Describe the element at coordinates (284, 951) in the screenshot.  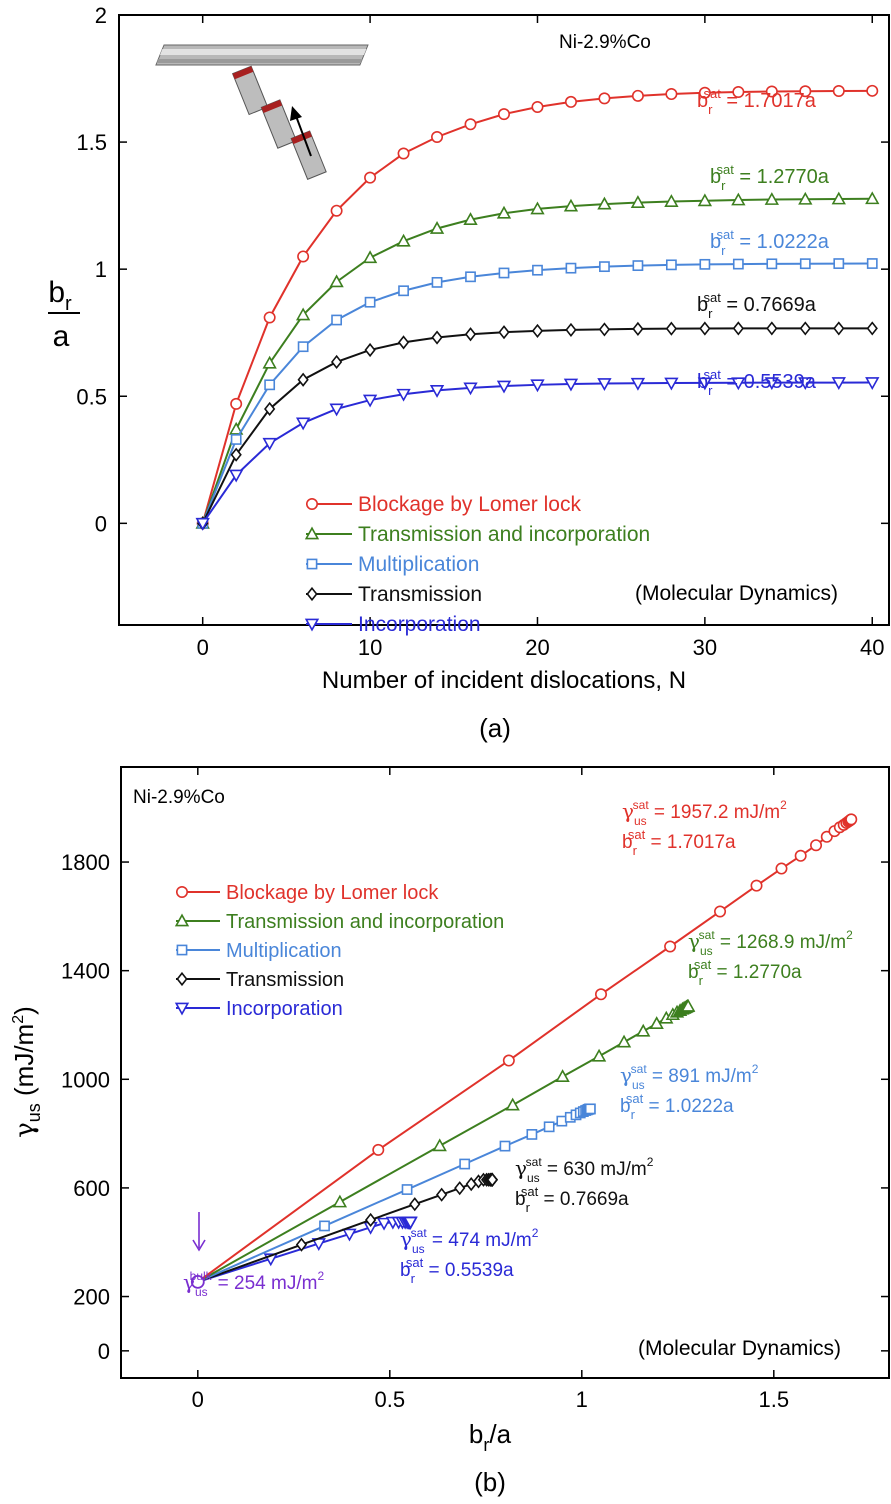
I see `legend-entry: Multiplication` at that location.